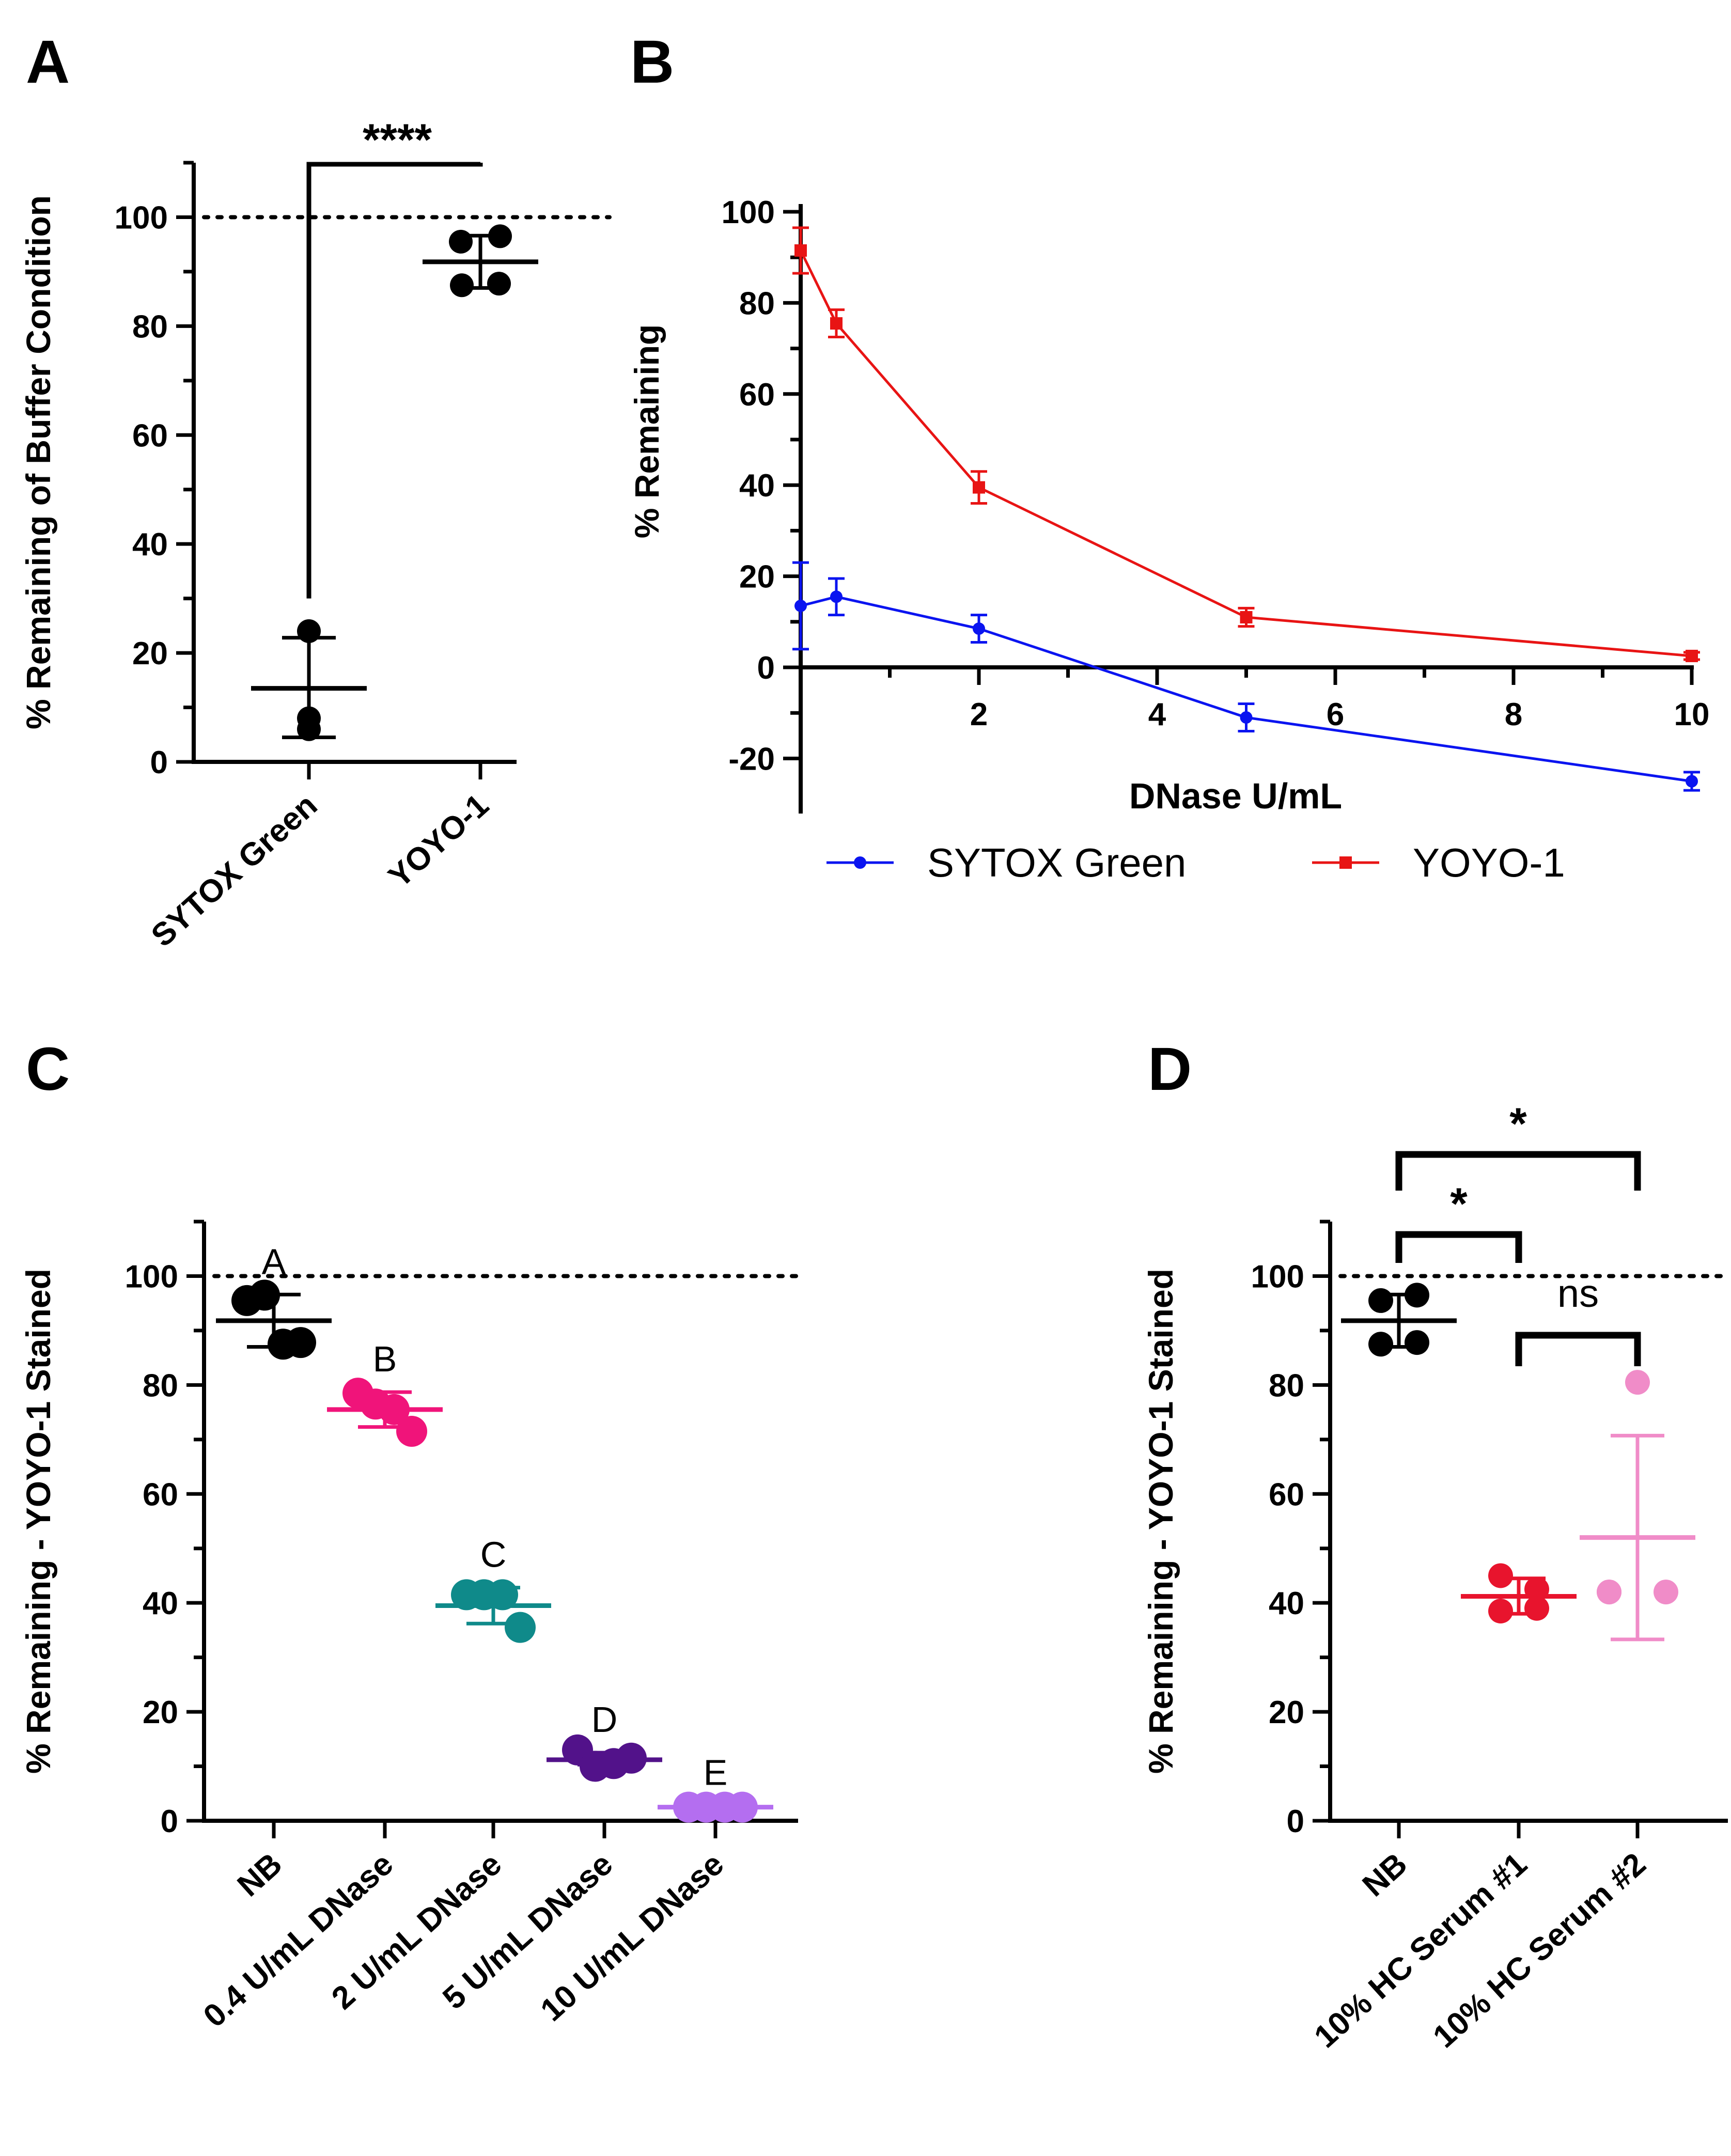  I want to click on x-tick-label: 10, so click(1692, 714).